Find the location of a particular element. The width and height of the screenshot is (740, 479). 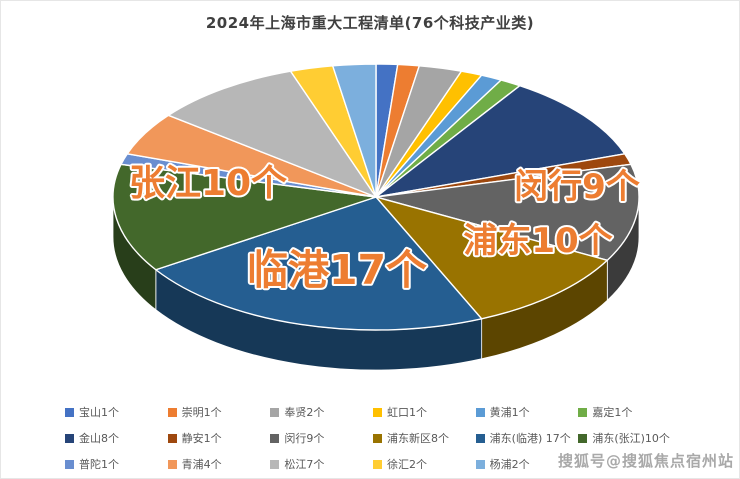

legend-item: 金山8个 is located at coordinates (116, 438).